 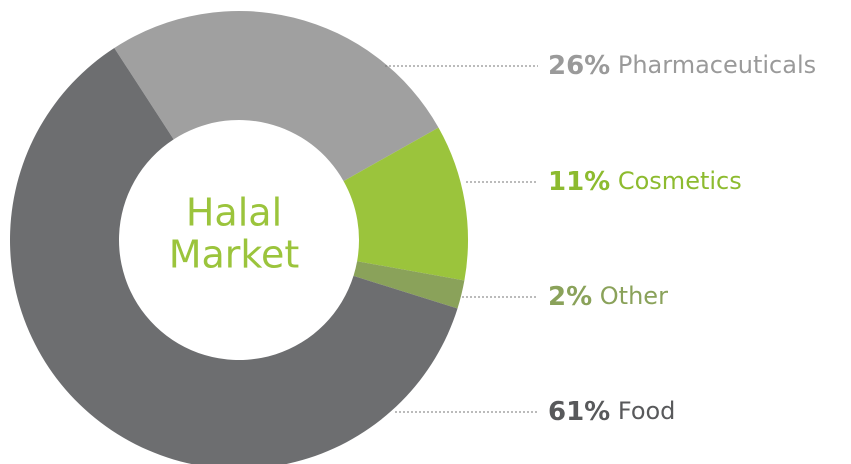 I want to click on slice-label: 2% Other, so click(x=608, y=297).